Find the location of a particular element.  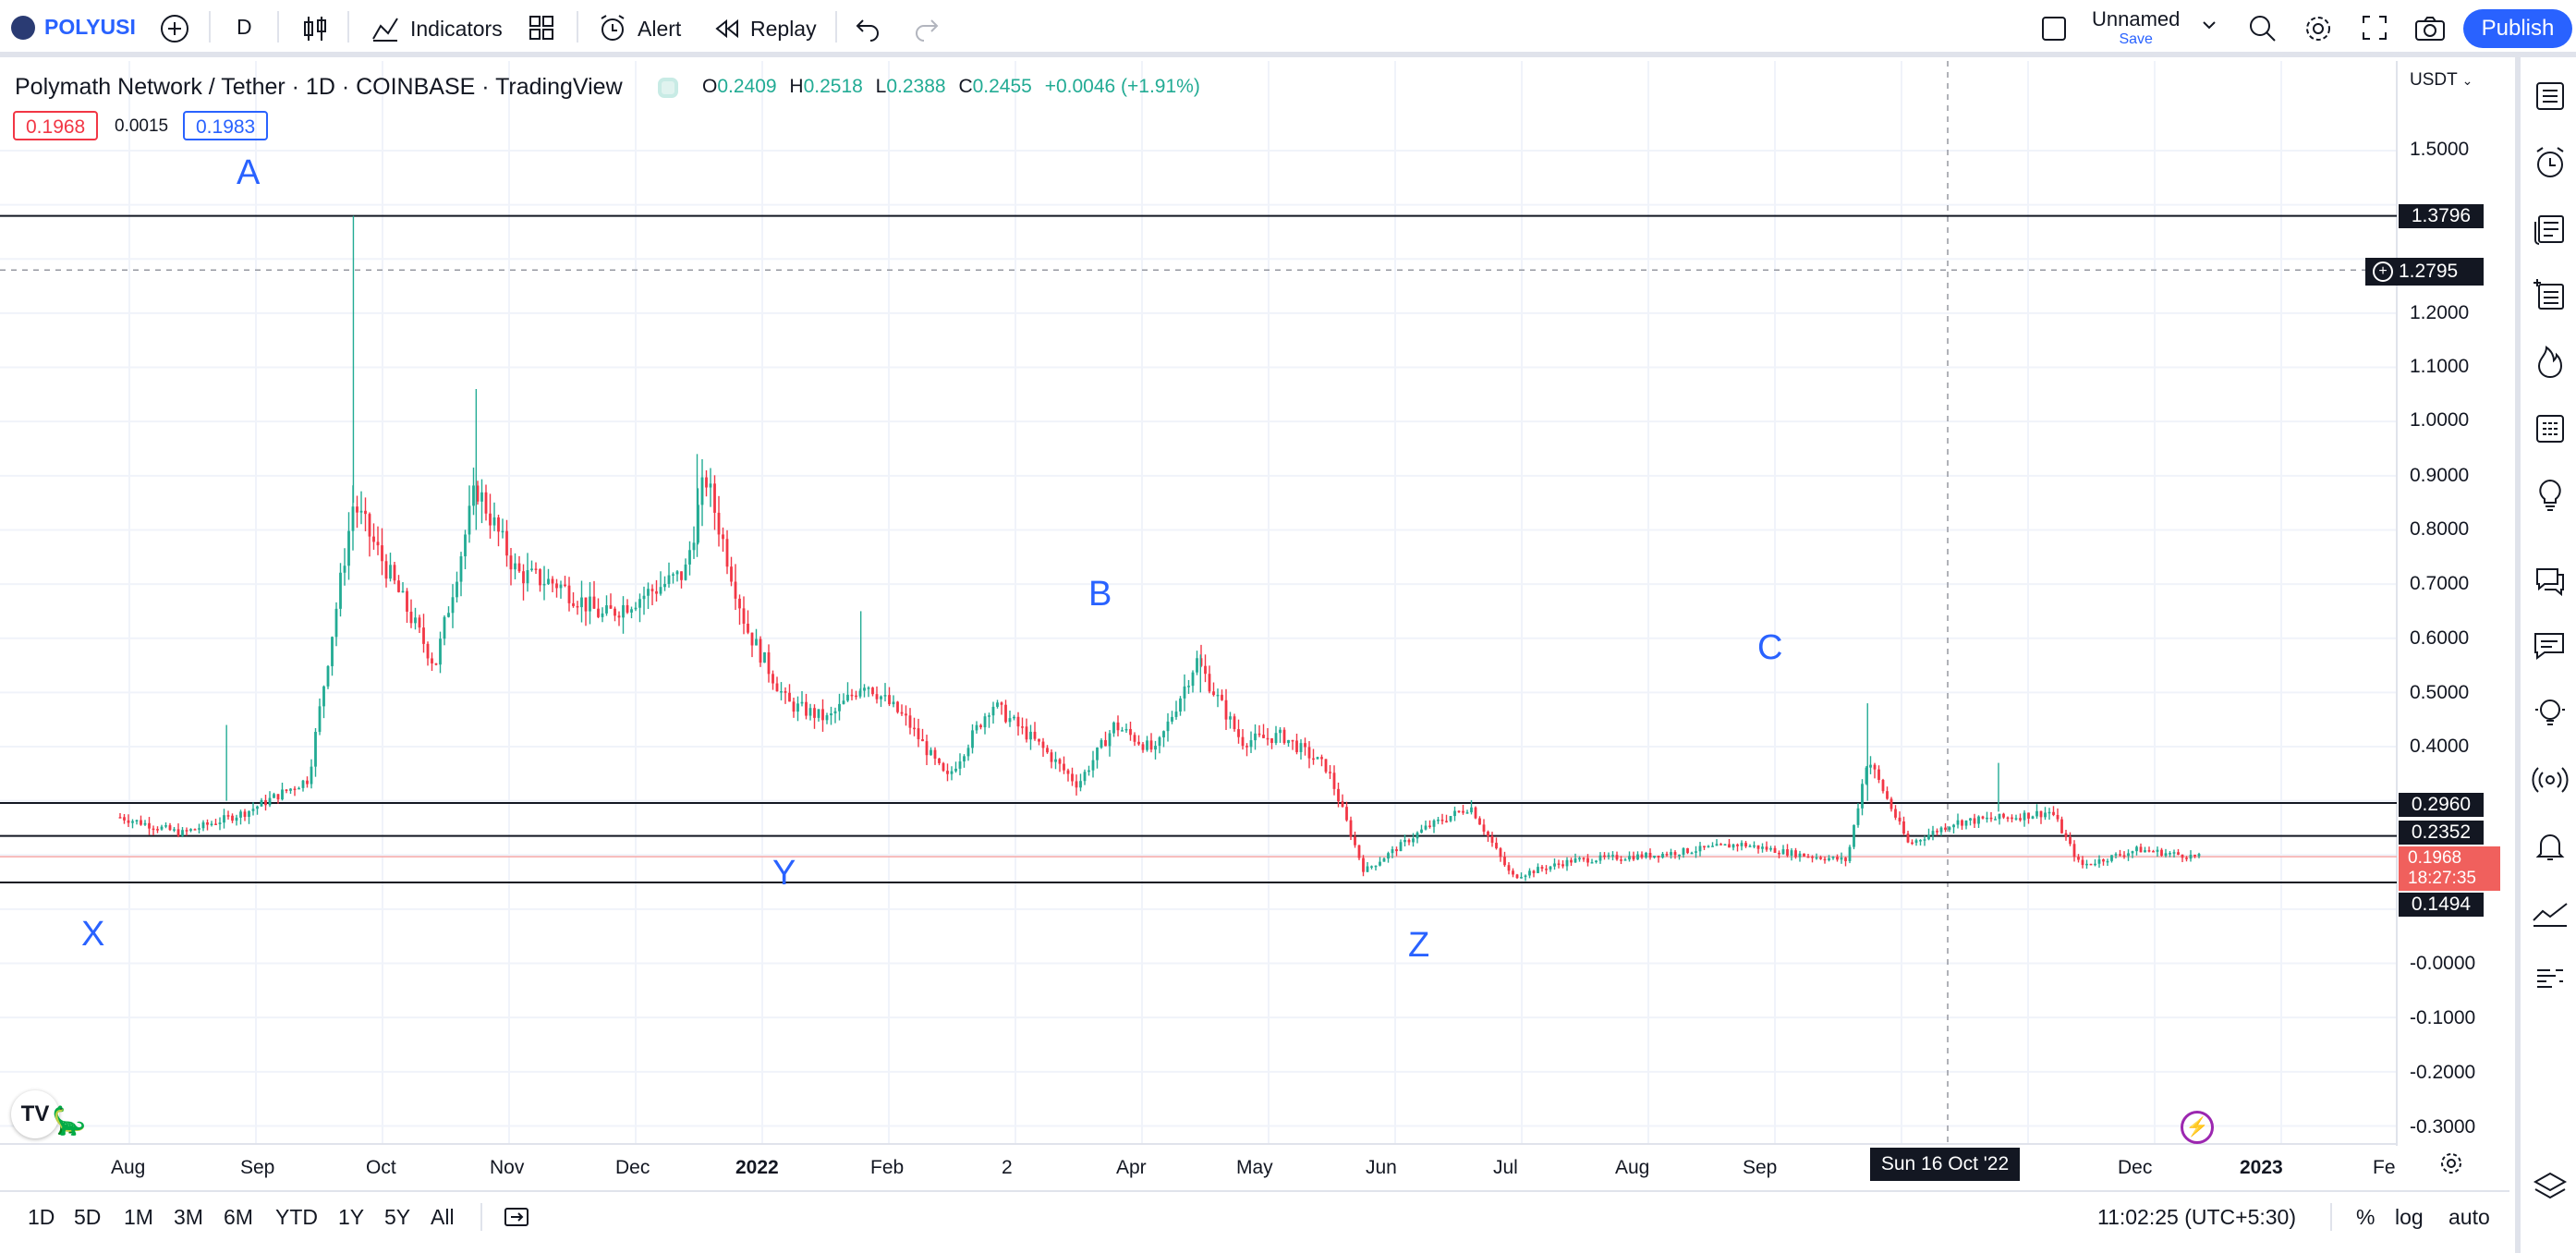

chart-type-button is located at coordinates (315, 28).